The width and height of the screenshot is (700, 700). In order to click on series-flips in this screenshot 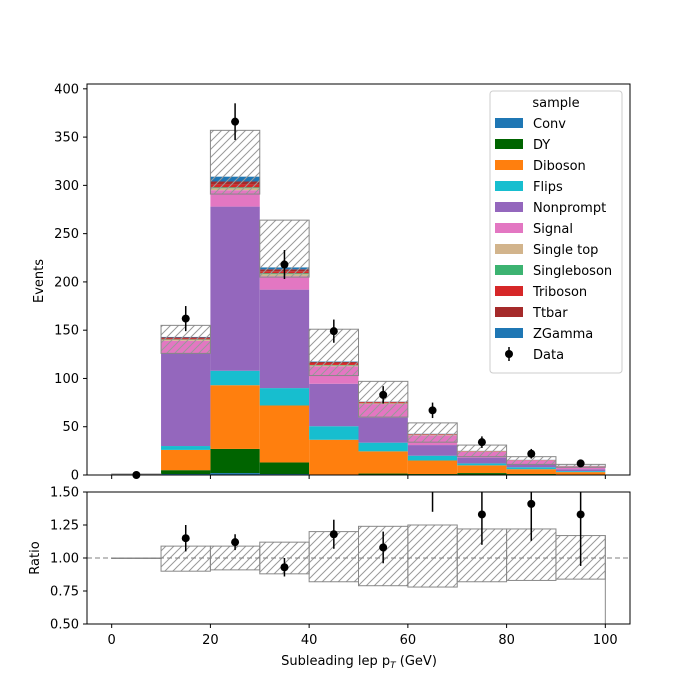, I will do `click(383, 421)`.